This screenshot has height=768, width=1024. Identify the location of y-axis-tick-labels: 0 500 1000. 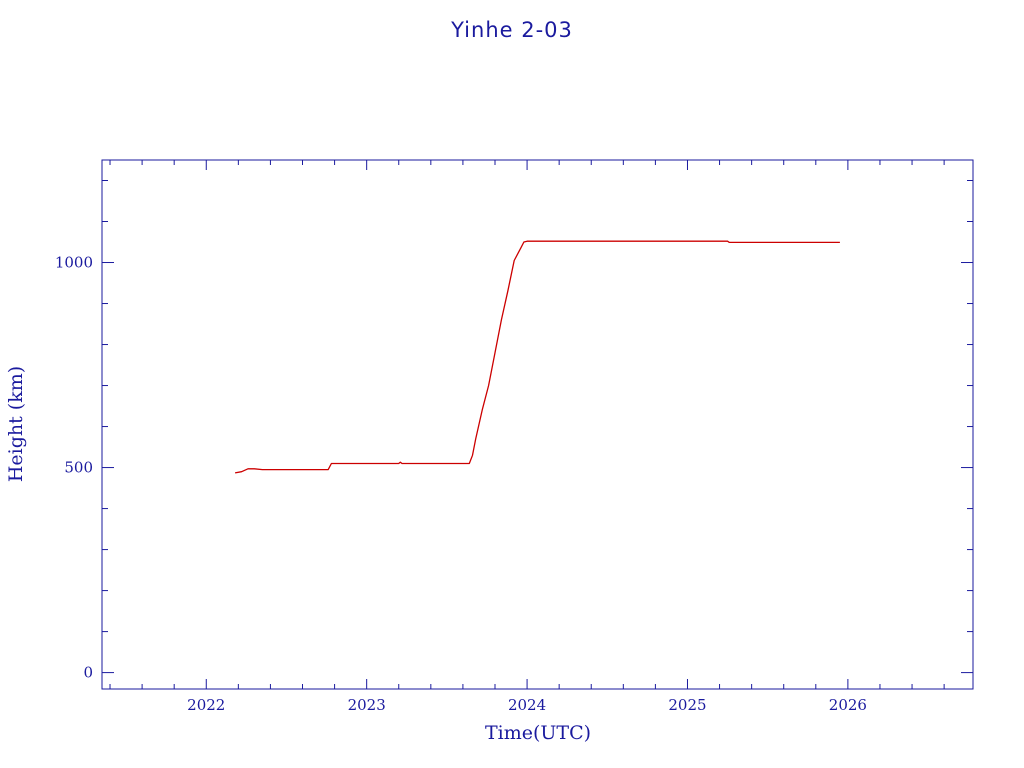
(74, 468).